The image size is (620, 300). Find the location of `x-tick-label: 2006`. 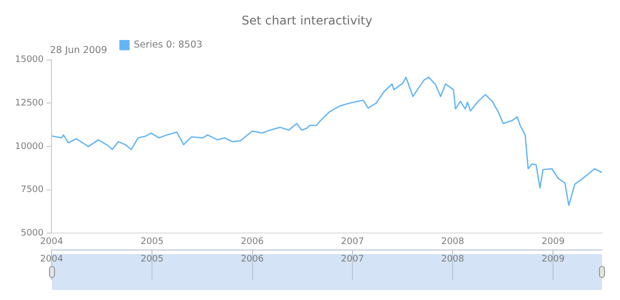

x-tick-label: 2006 is located at coordinates (252, 241).